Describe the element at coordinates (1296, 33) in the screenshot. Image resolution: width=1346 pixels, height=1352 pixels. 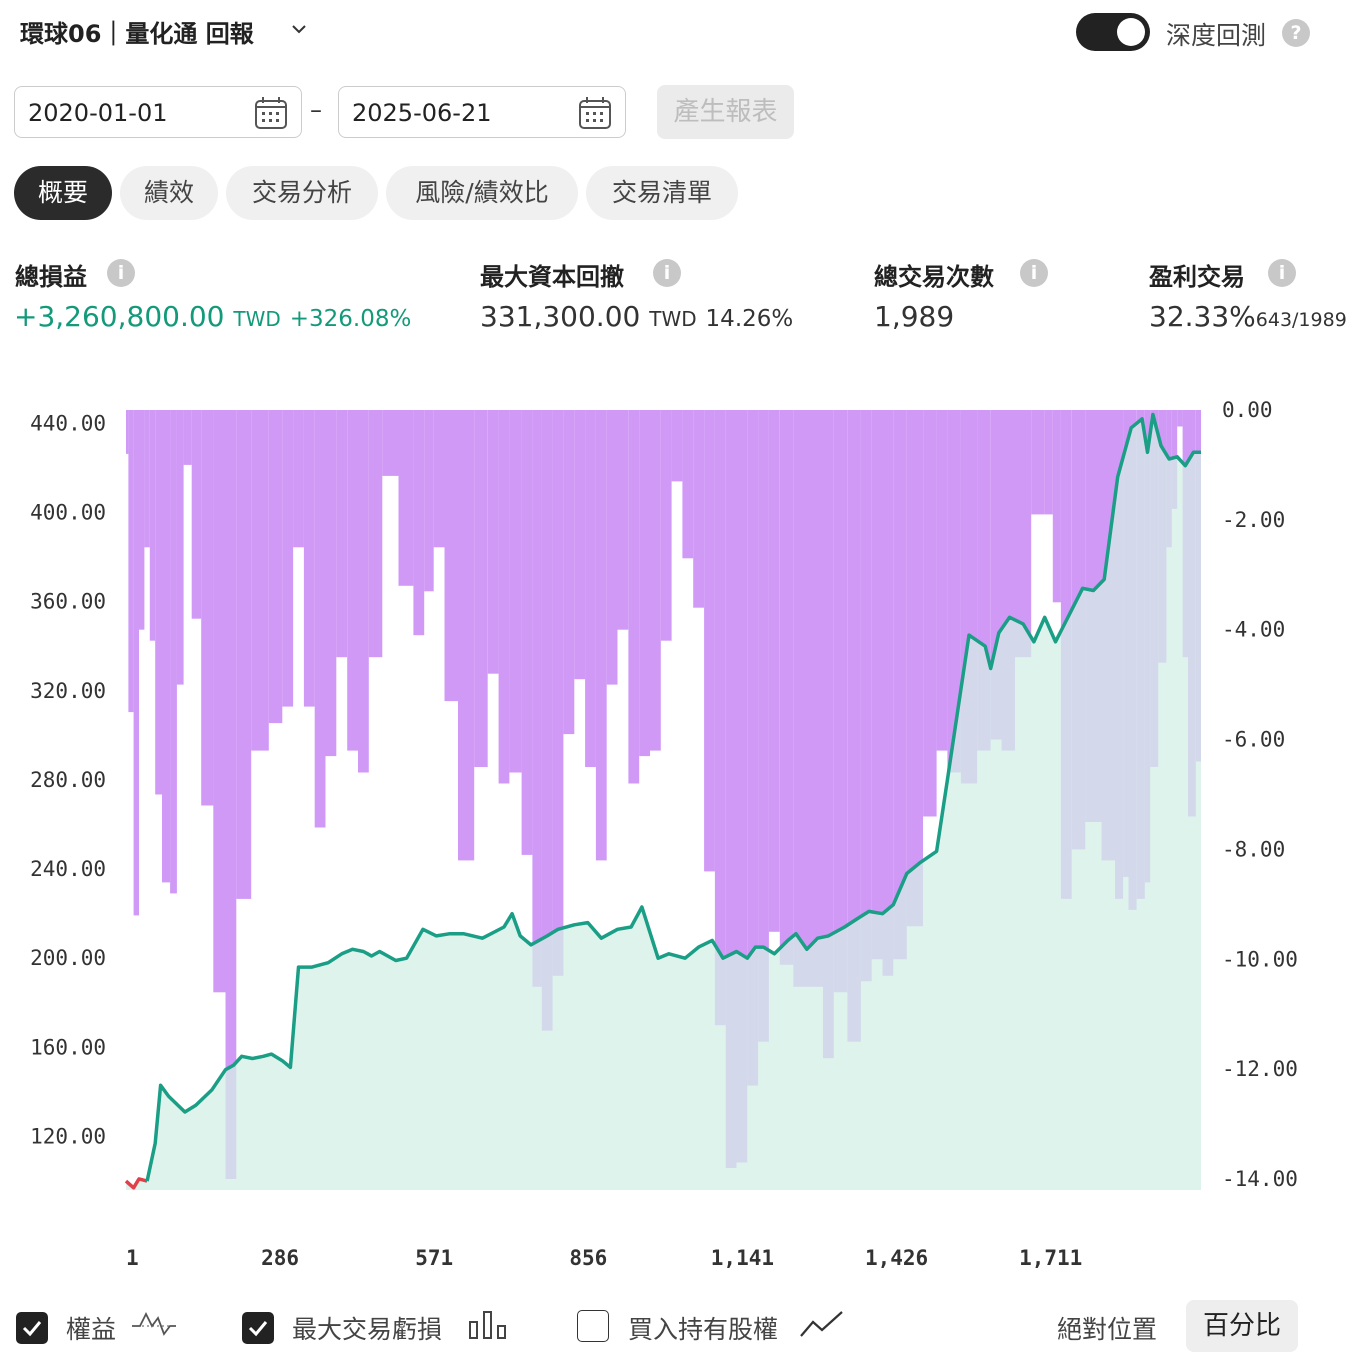
I see `help-icon: ?` at that location.